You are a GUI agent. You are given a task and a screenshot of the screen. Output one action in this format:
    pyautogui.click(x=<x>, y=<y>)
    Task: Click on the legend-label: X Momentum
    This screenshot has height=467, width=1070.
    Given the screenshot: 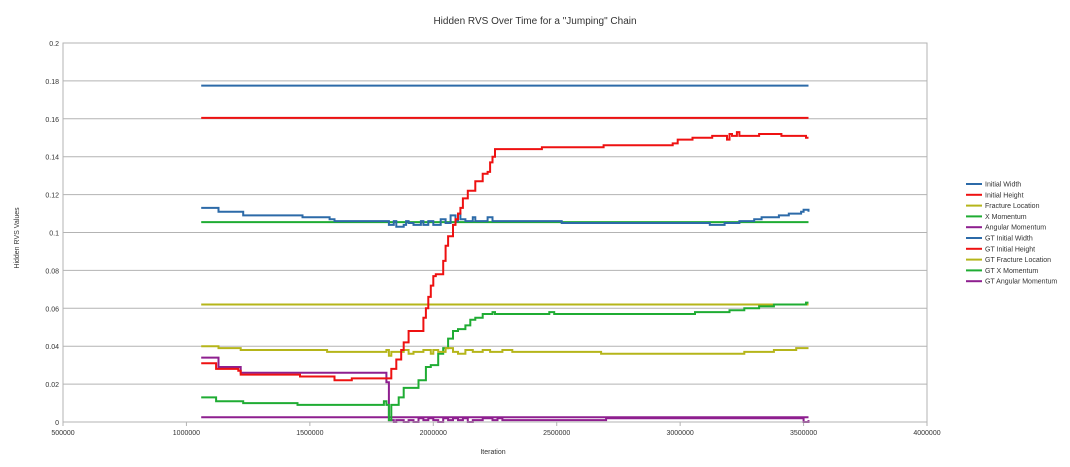 What is the action you would take?
    pyautogui.click(x=1006, y=217)
    